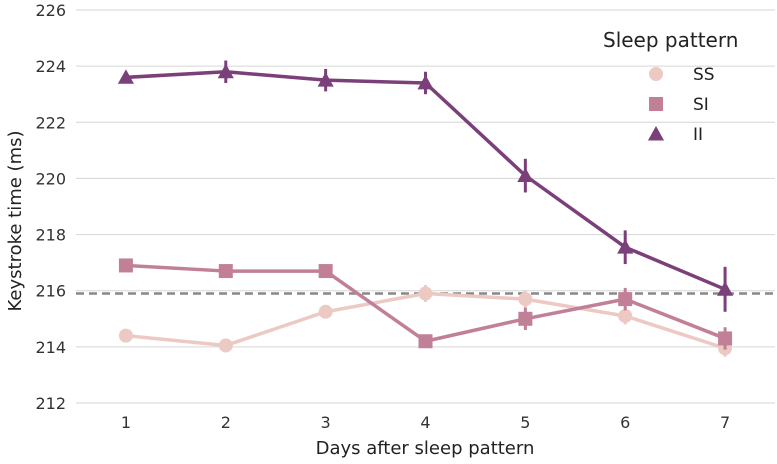  Describe the element at coordinates (625, 422) in the screenshot. I see `x-tick-label: 6` at that location.